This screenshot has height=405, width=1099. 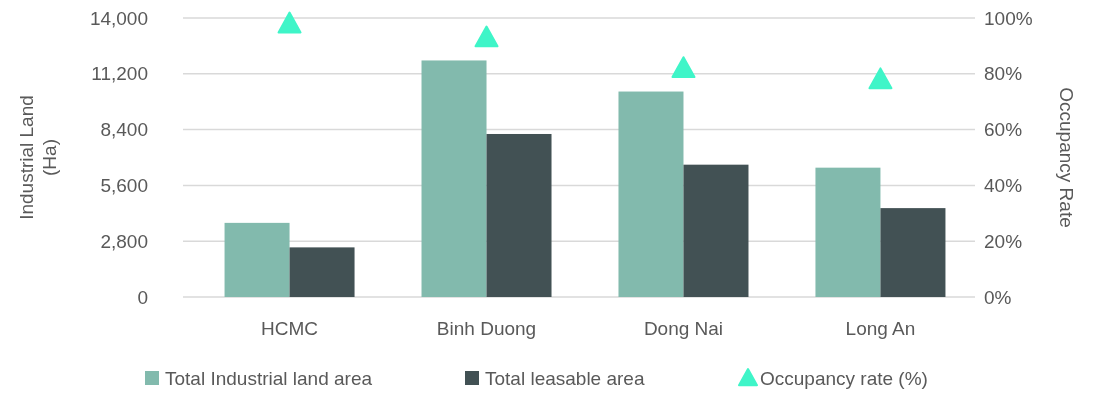 I want to click on y2-tick-label: 80%, so click(x=1003, y=74).